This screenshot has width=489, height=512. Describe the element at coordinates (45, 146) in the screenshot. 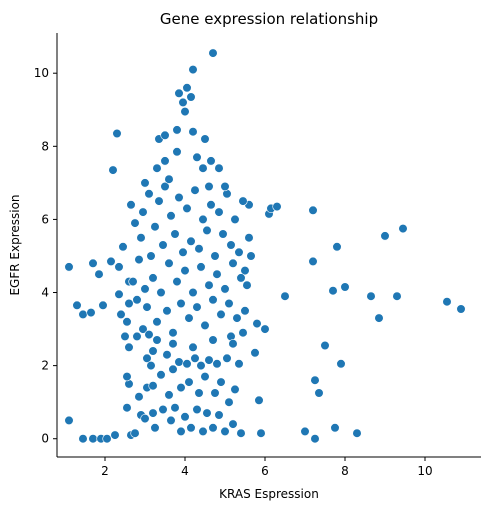

I see `y-tick-label: 8` at that location.